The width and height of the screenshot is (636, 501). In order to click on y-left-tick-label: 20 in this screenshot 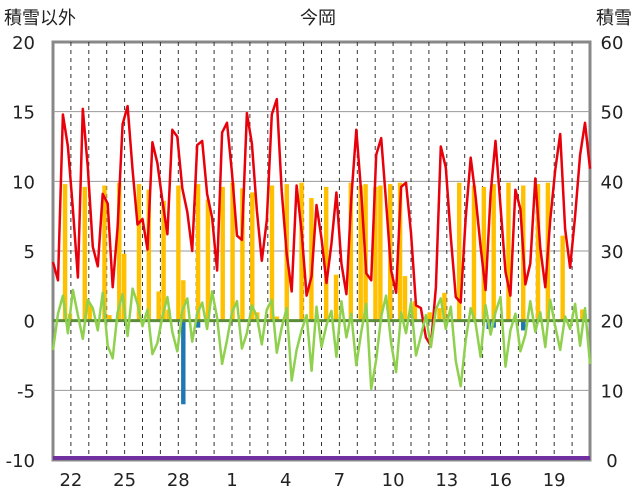, I will do `click(23, 43)`.